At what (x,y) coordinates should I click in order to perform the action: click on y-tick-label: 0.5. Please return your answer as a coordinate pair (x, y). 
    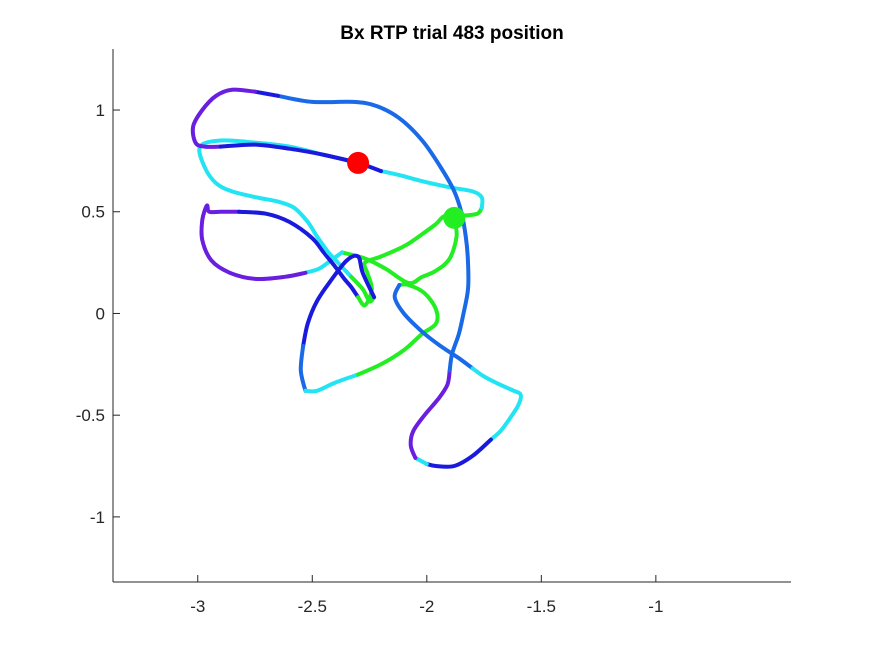
    Looking at the image, I should click on (93, 212).